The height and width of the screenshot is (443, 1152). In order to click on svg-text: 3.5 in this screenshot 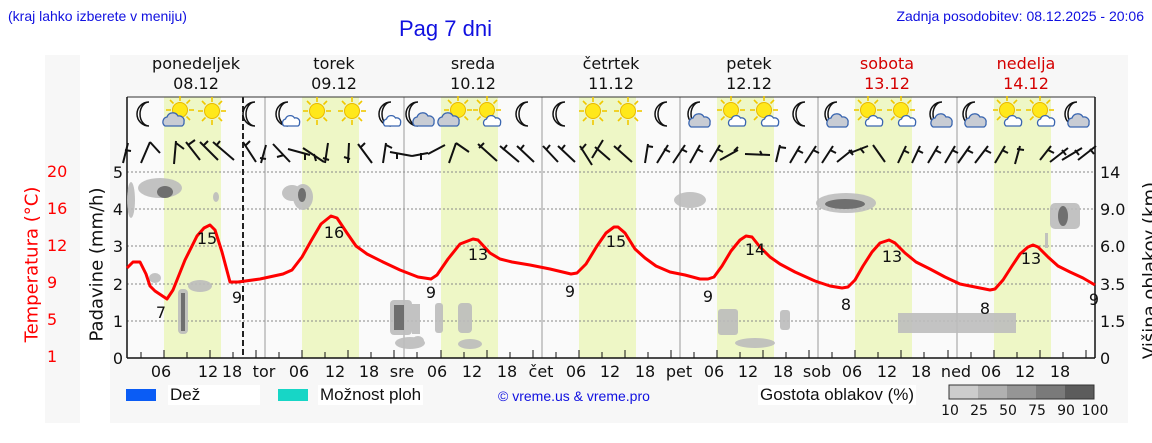, I will do `click(1112, 284)`.